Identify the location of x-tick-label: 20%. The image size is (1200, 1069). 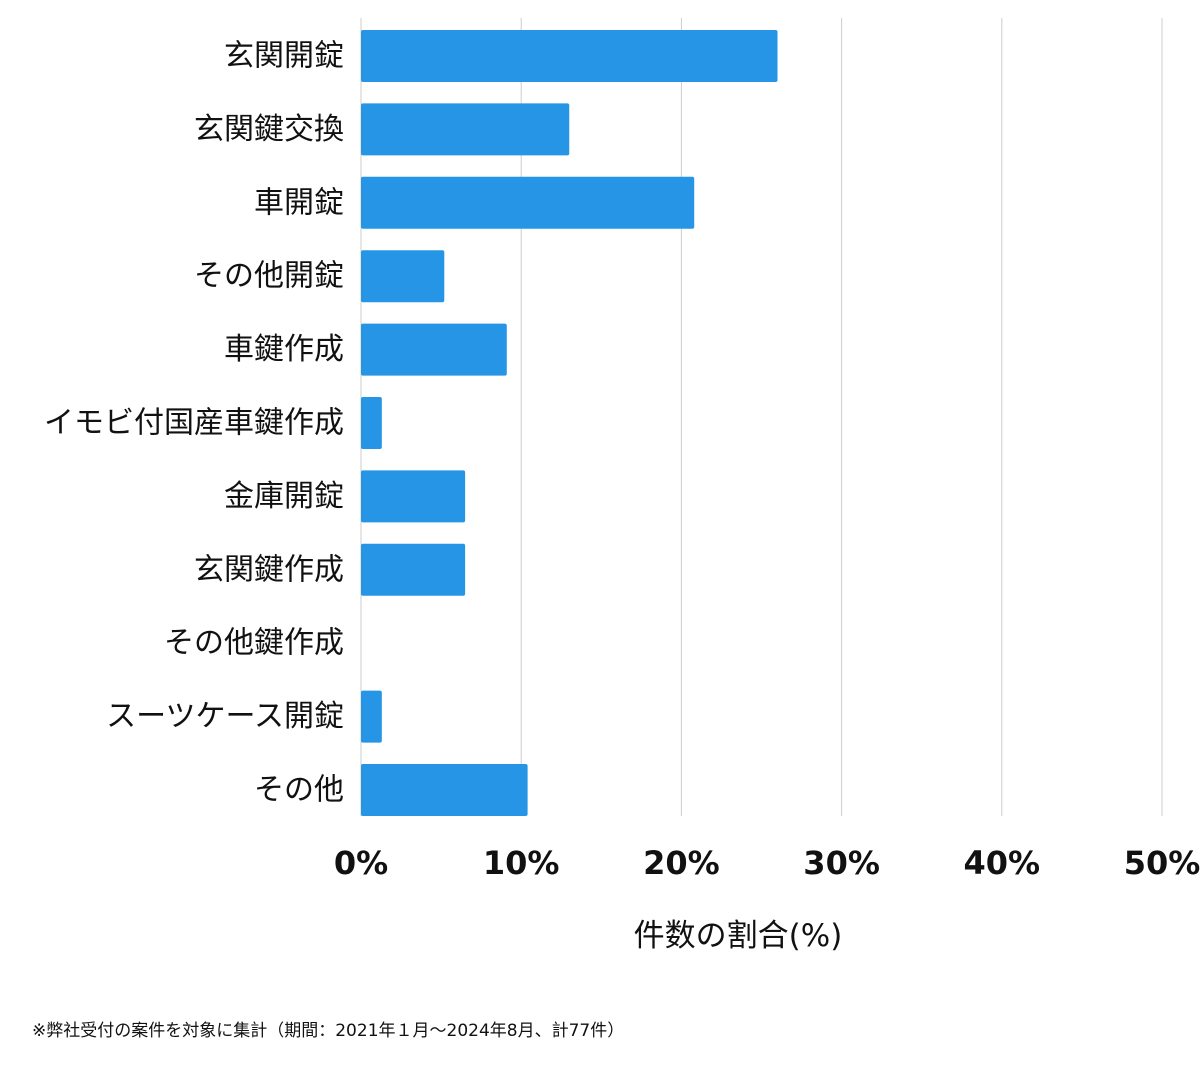
(681, 863).